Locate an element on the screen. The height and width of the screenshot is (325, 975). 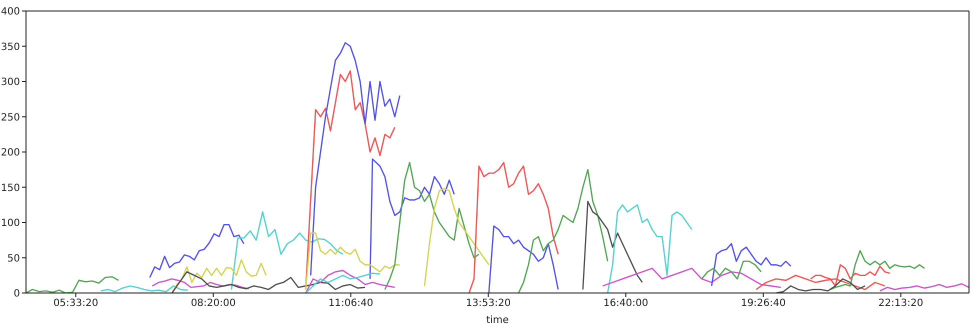
y-tick-label: 400 is located at coordinates (10, 12).